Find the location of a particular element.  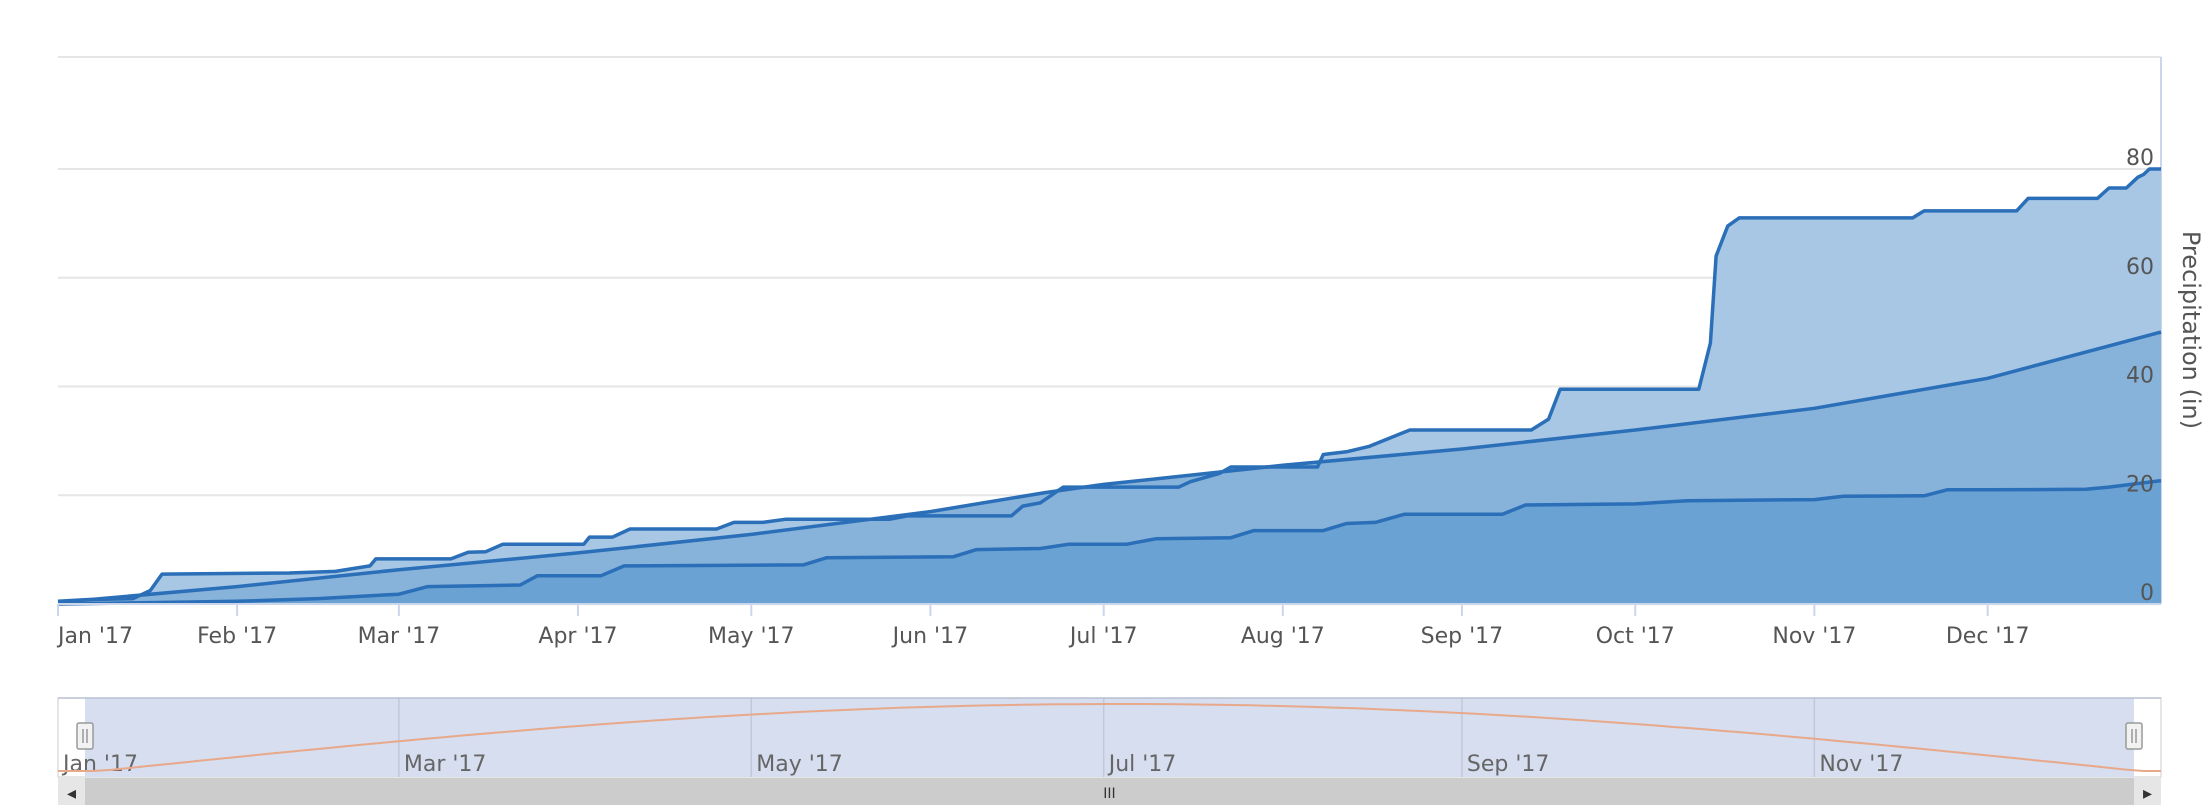

x-tick-label: Jun '17 is located at coordinates (929, 636).